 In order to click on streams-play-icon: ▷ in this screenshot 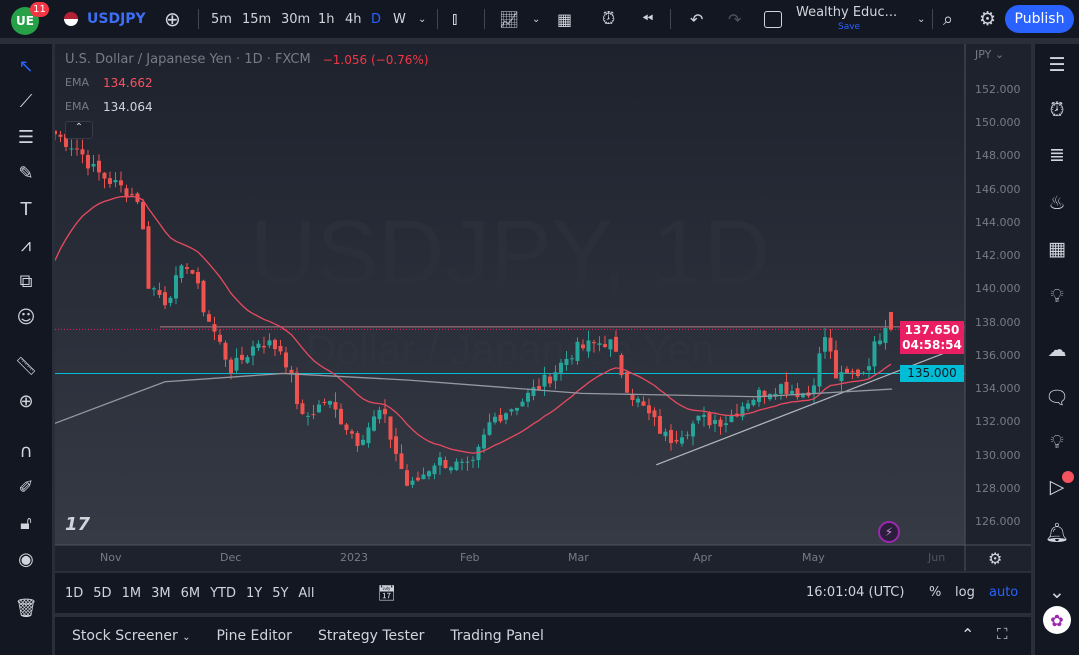, I will do `click(1057, 487)`.